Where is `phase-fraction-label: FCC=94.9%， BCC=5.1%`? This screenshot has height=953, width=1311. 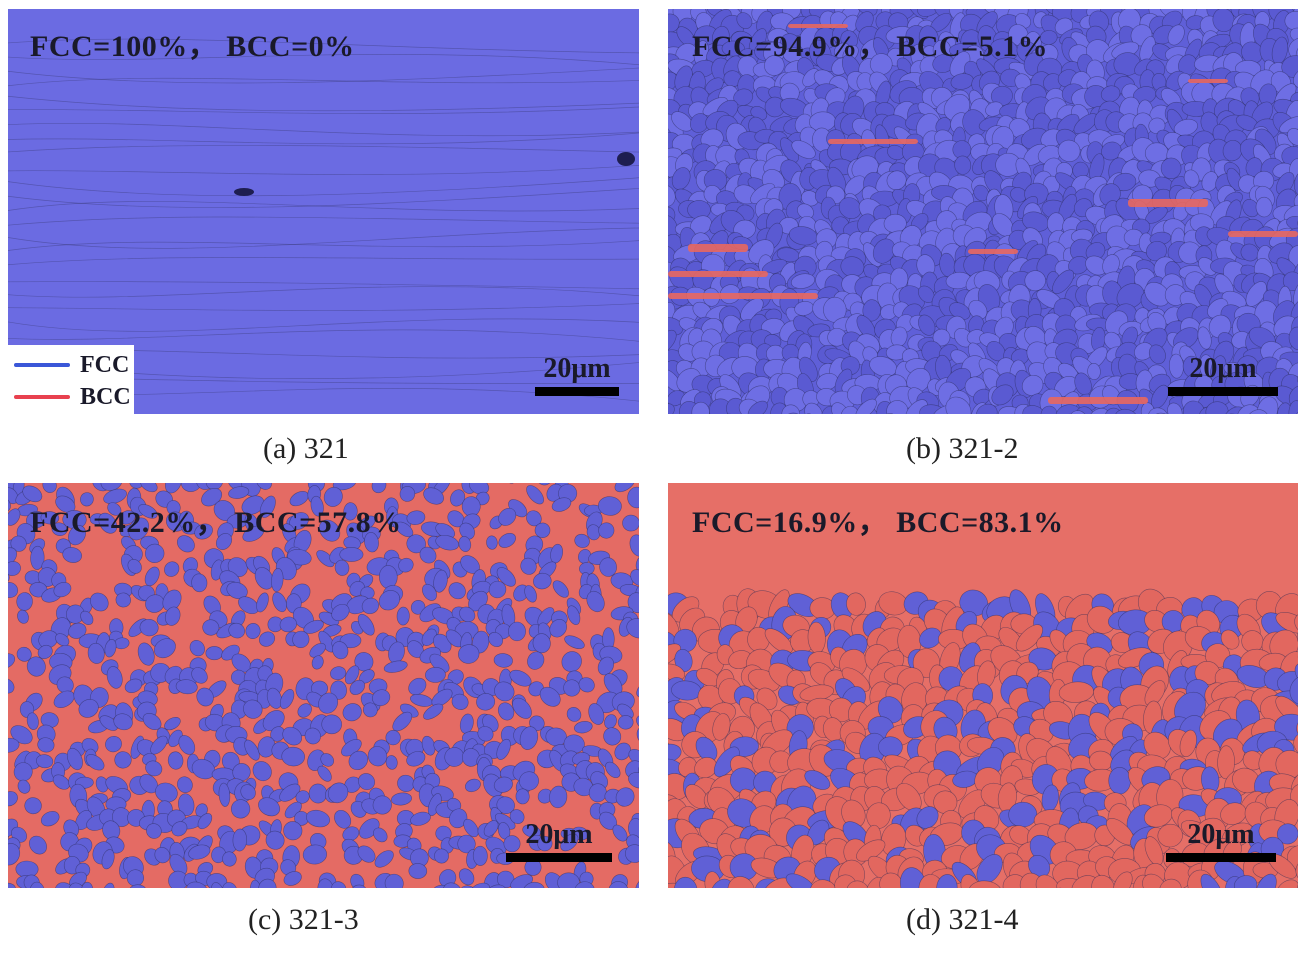 phase-fraction-label: FCC=94.9%， BCC=5.1% is located at coordinates (870, 46).